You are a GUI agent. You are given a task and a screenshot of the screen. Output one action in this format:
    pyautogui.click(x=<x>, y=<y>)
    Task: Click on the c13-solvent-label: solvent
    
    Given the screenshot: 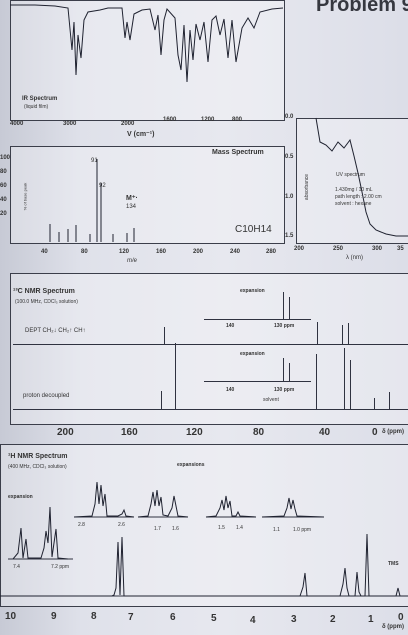 What is the action you would take?
    pyautogui.click(x=271, y=400)
    